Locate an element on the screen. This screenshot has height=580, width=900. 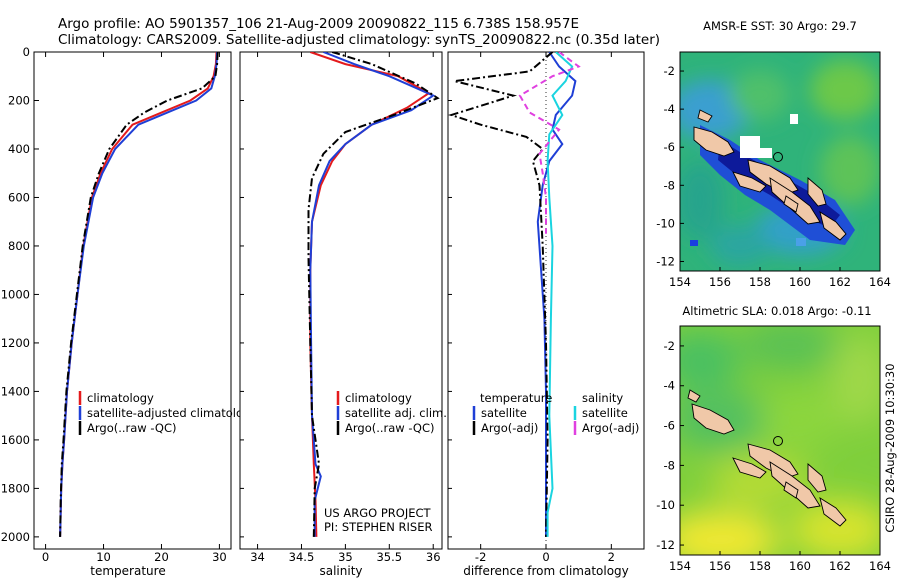
x-tick-label: 10 is located at coordinates (103, 557).